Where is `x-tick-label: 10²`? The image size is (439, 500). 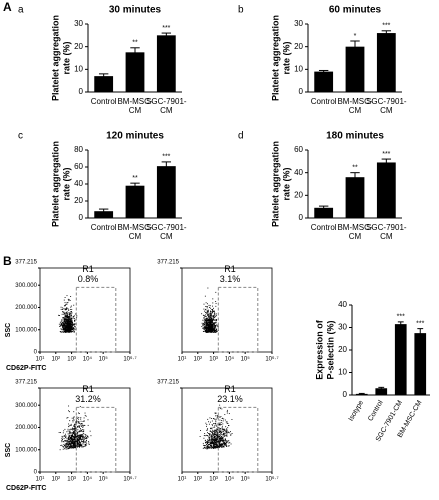 x-tick-label: 10² is located at coordinates (55, 360).